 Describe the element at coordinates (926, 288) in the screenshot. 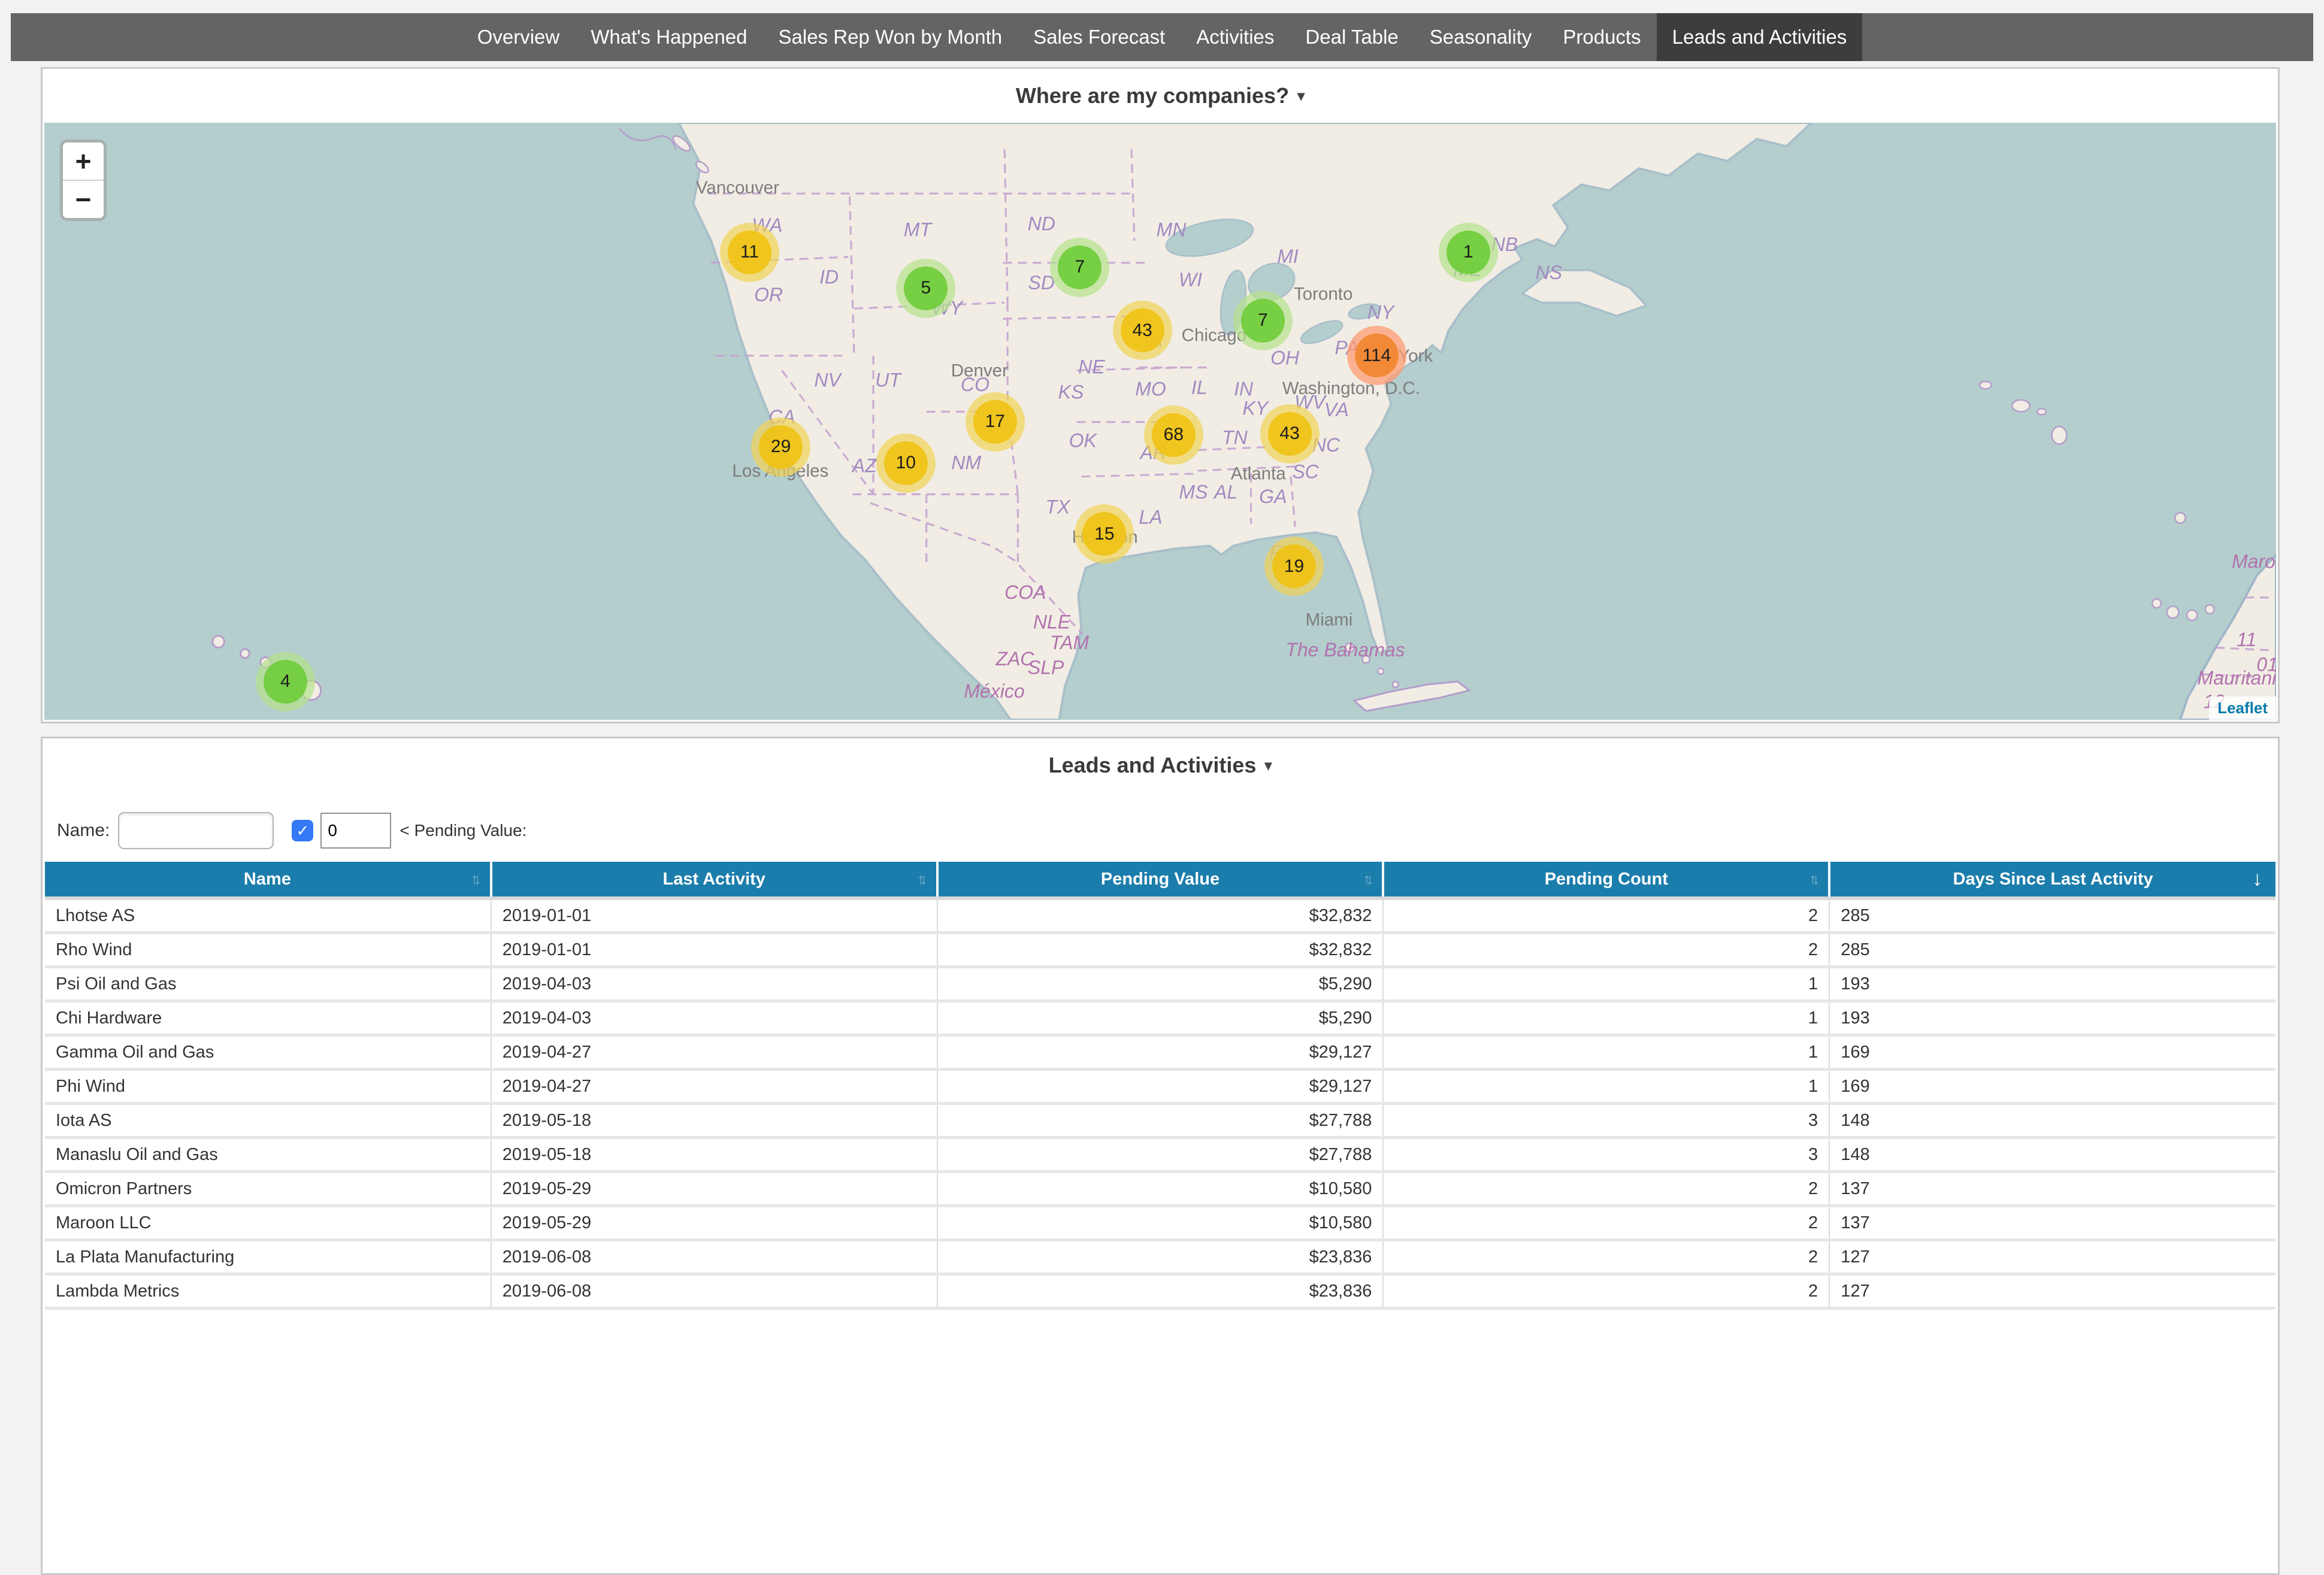

I see `cluster-marker-5: 5` at that location.